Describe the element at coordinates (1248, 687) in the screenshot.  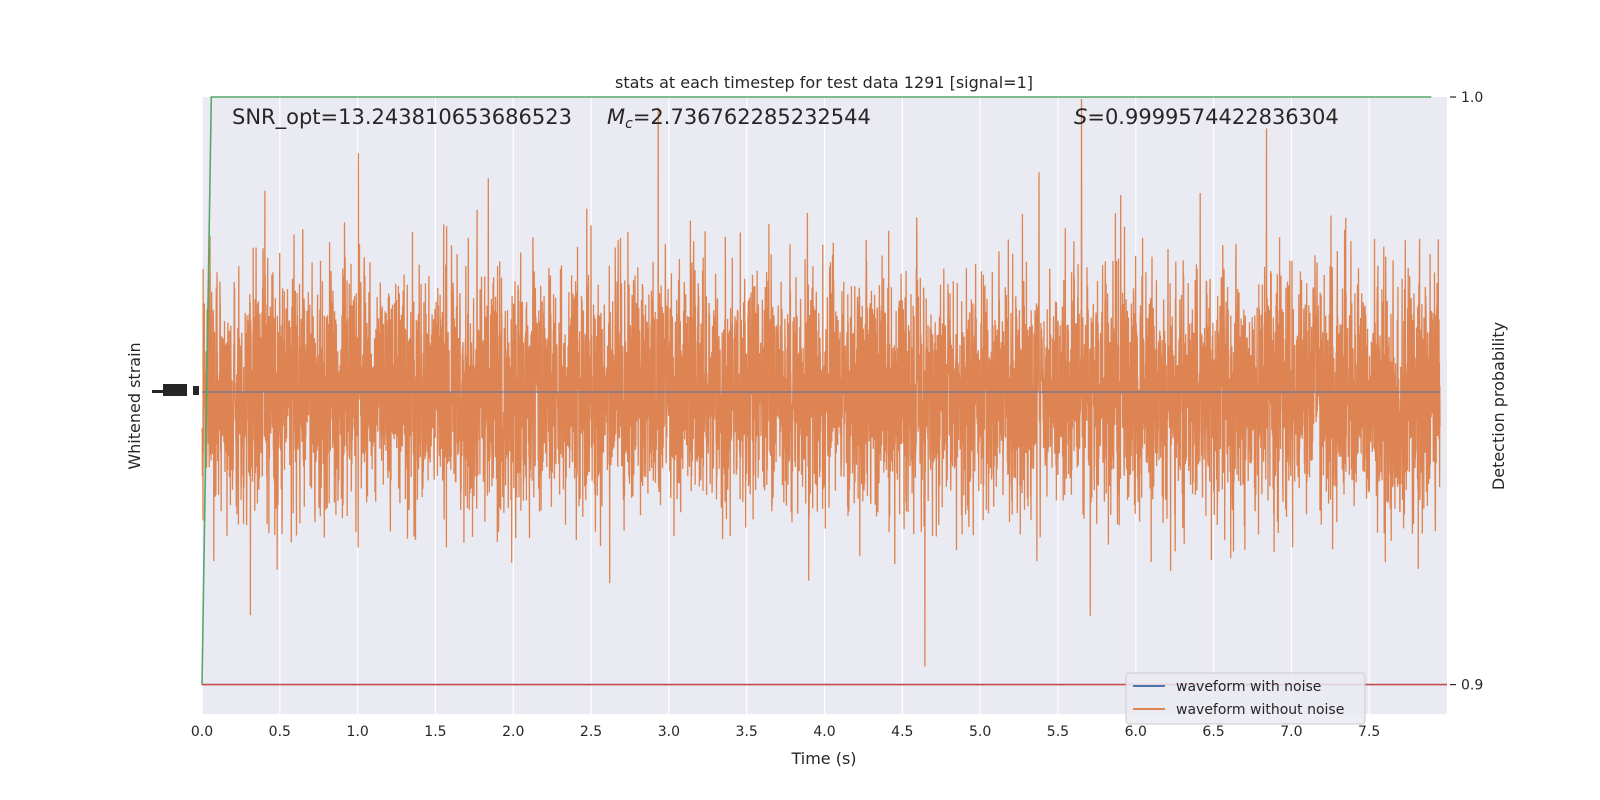
I see `legend-label-with-noise: waveform with noise` at that location.